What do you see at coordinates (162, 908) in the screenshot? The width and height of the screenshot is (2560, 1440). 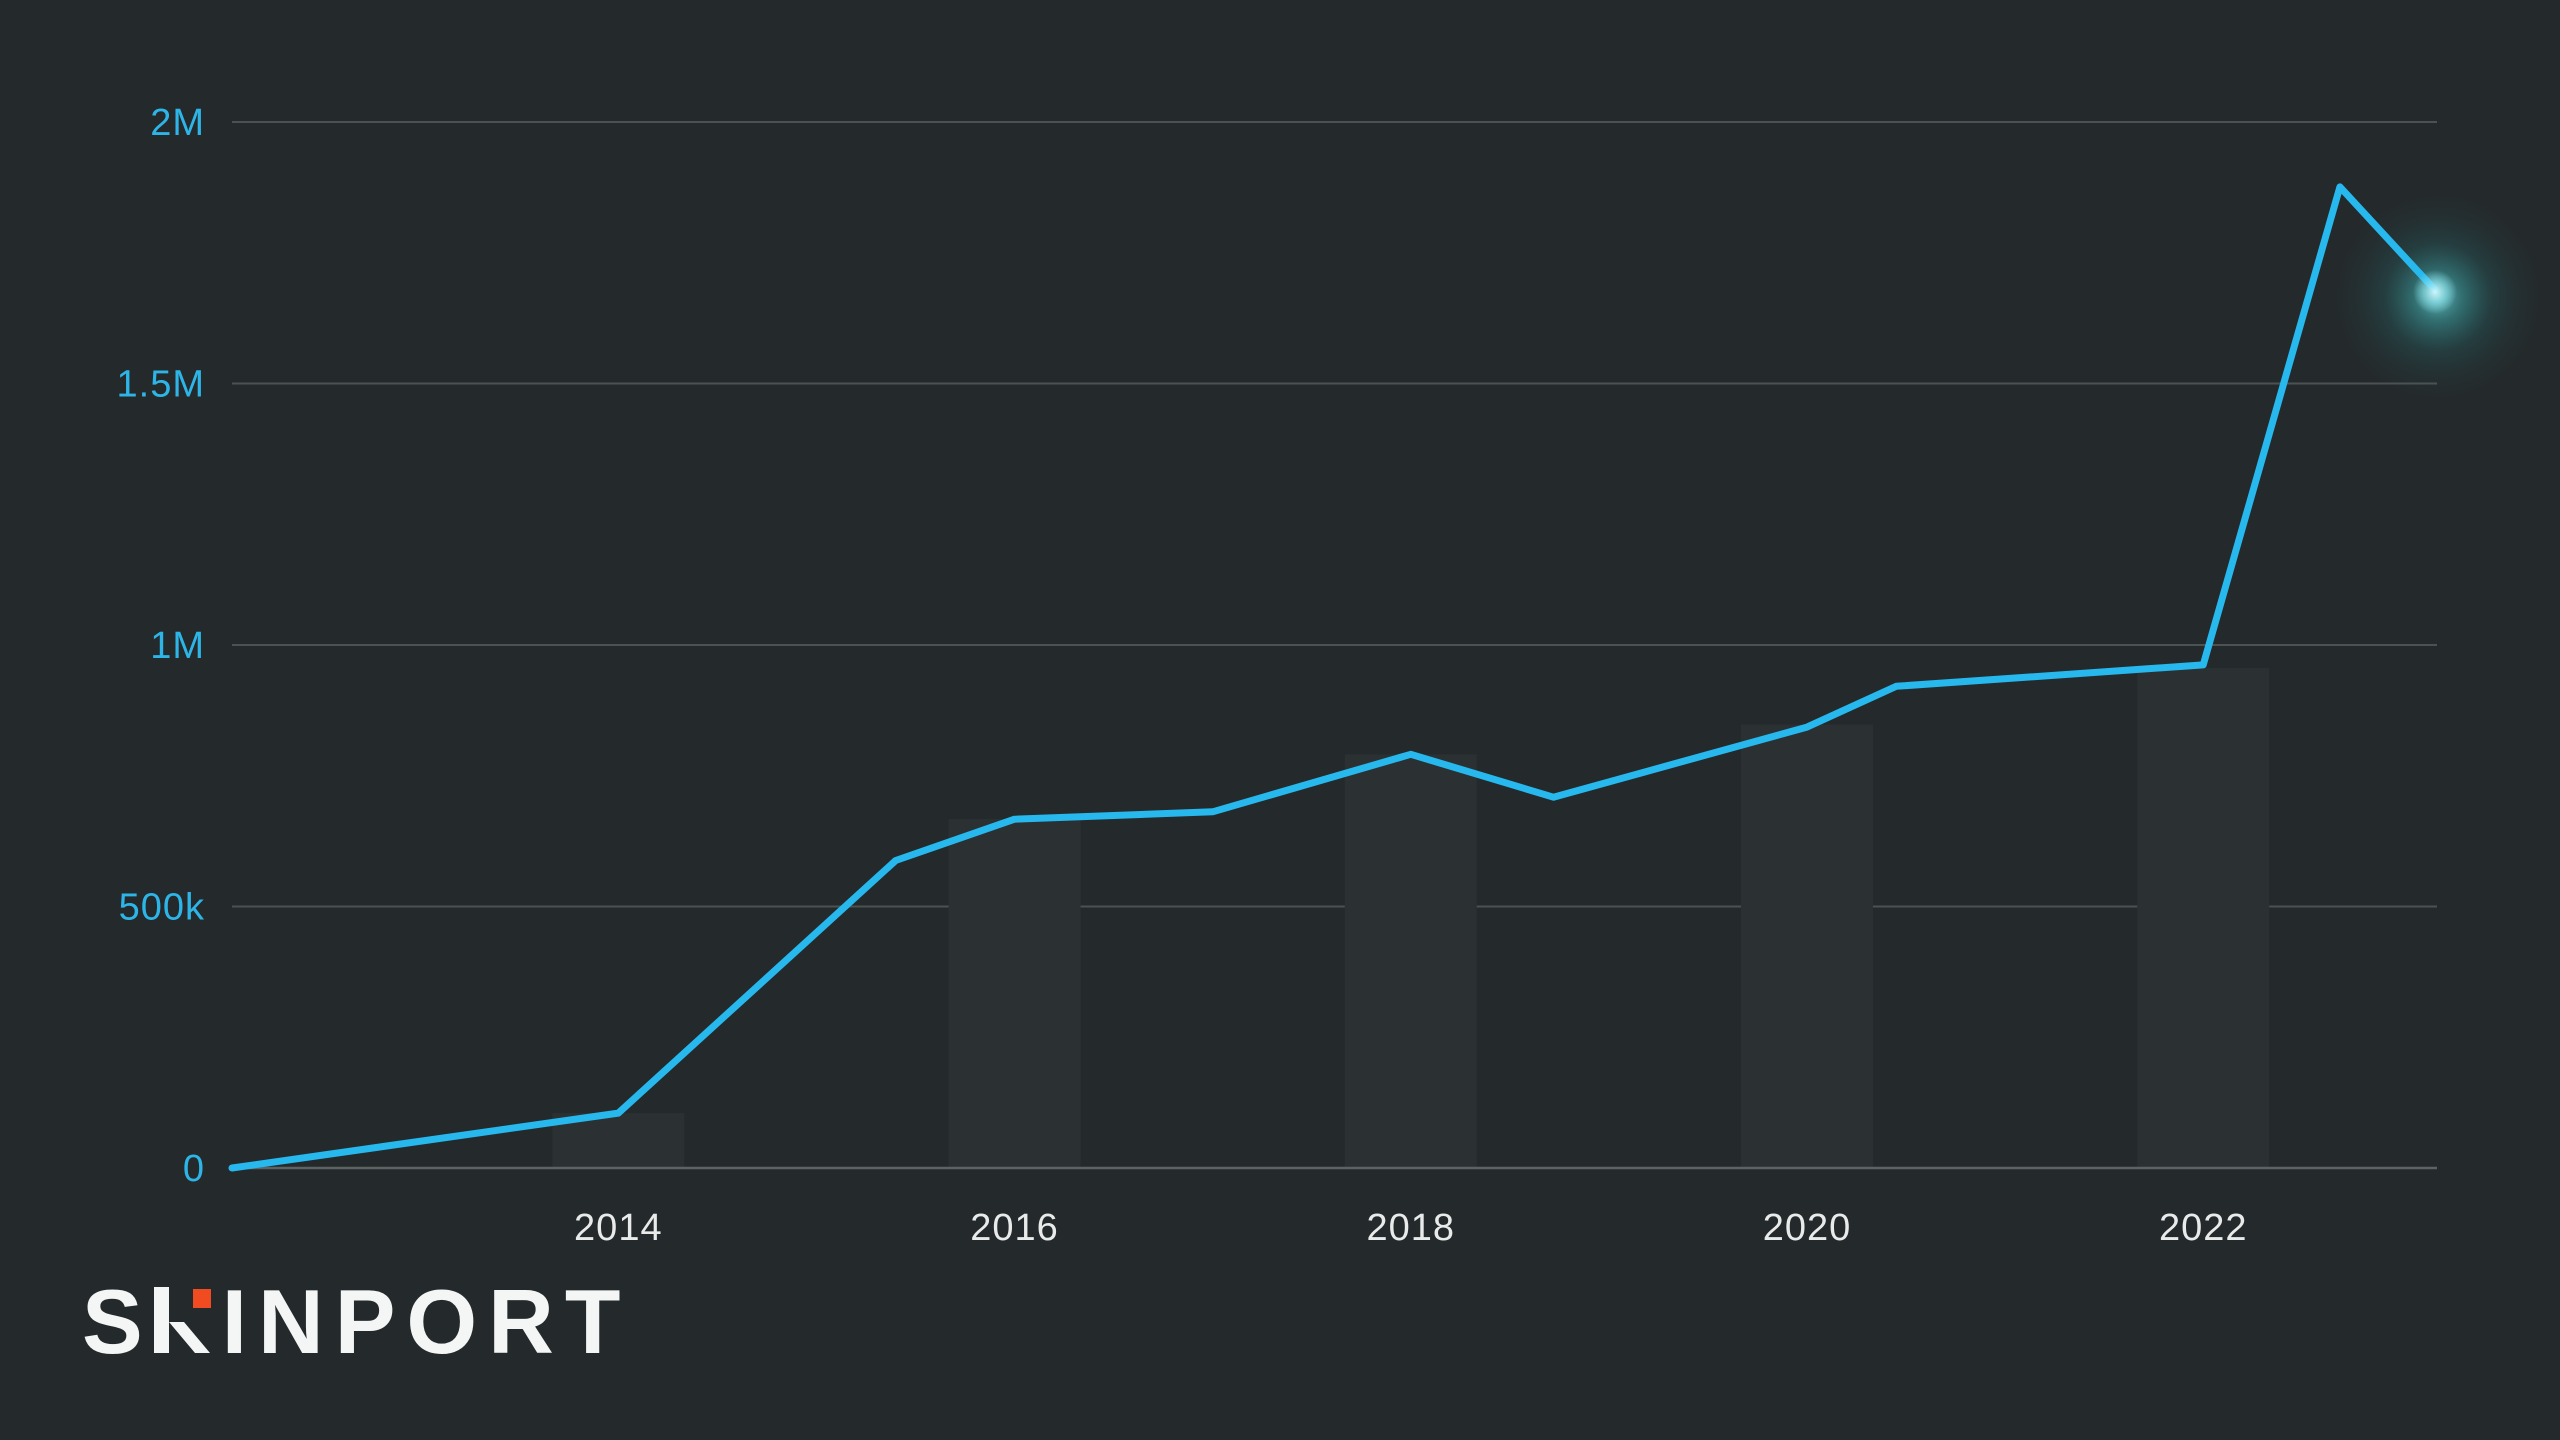 I see `y-tick-label-500k: 500k` at bounding box center [162, 908].